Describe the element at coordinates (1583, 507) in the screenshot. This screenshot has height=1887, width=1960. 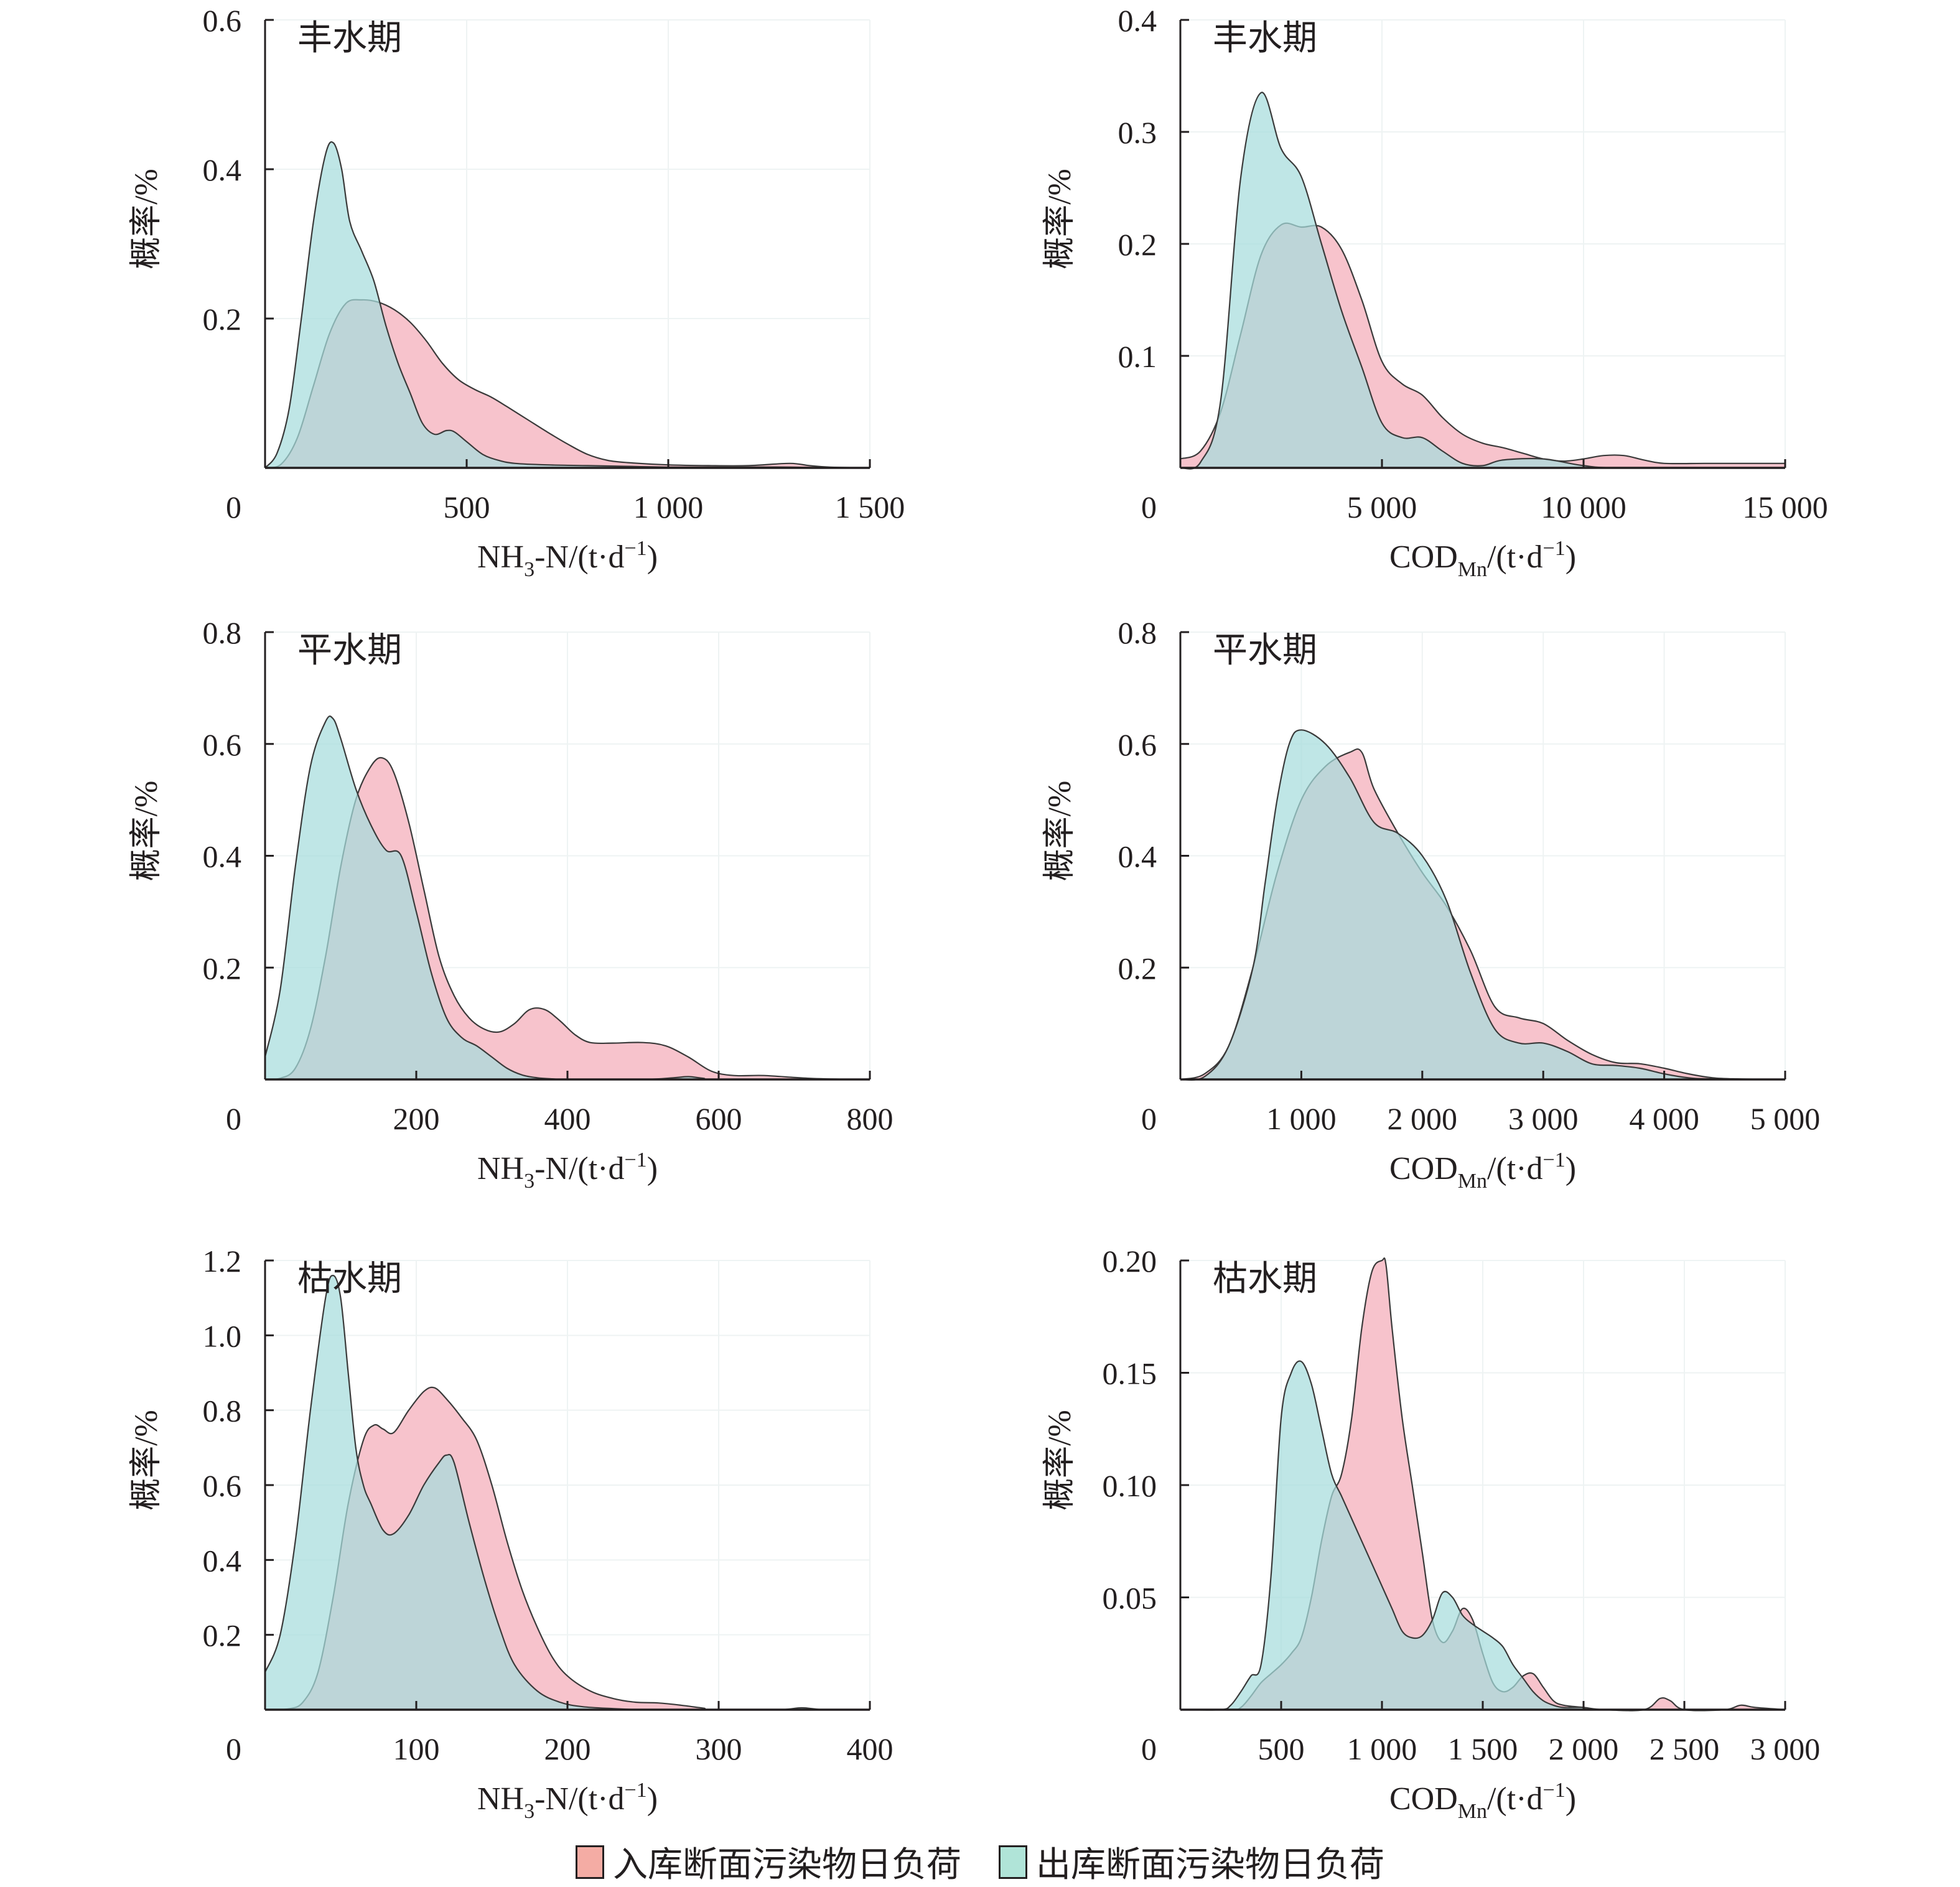
I see `x-tick-label: 10 000` at that location.